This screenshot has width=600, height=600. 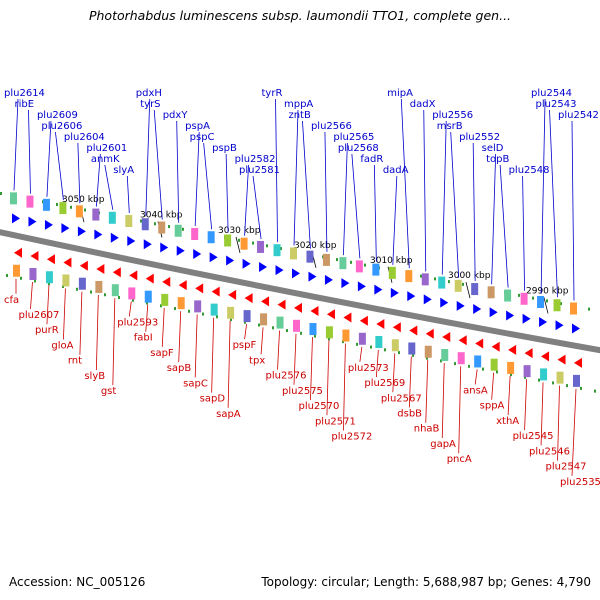 I want to click on forward-gene-label: mppA, so click(x=298, y=104).